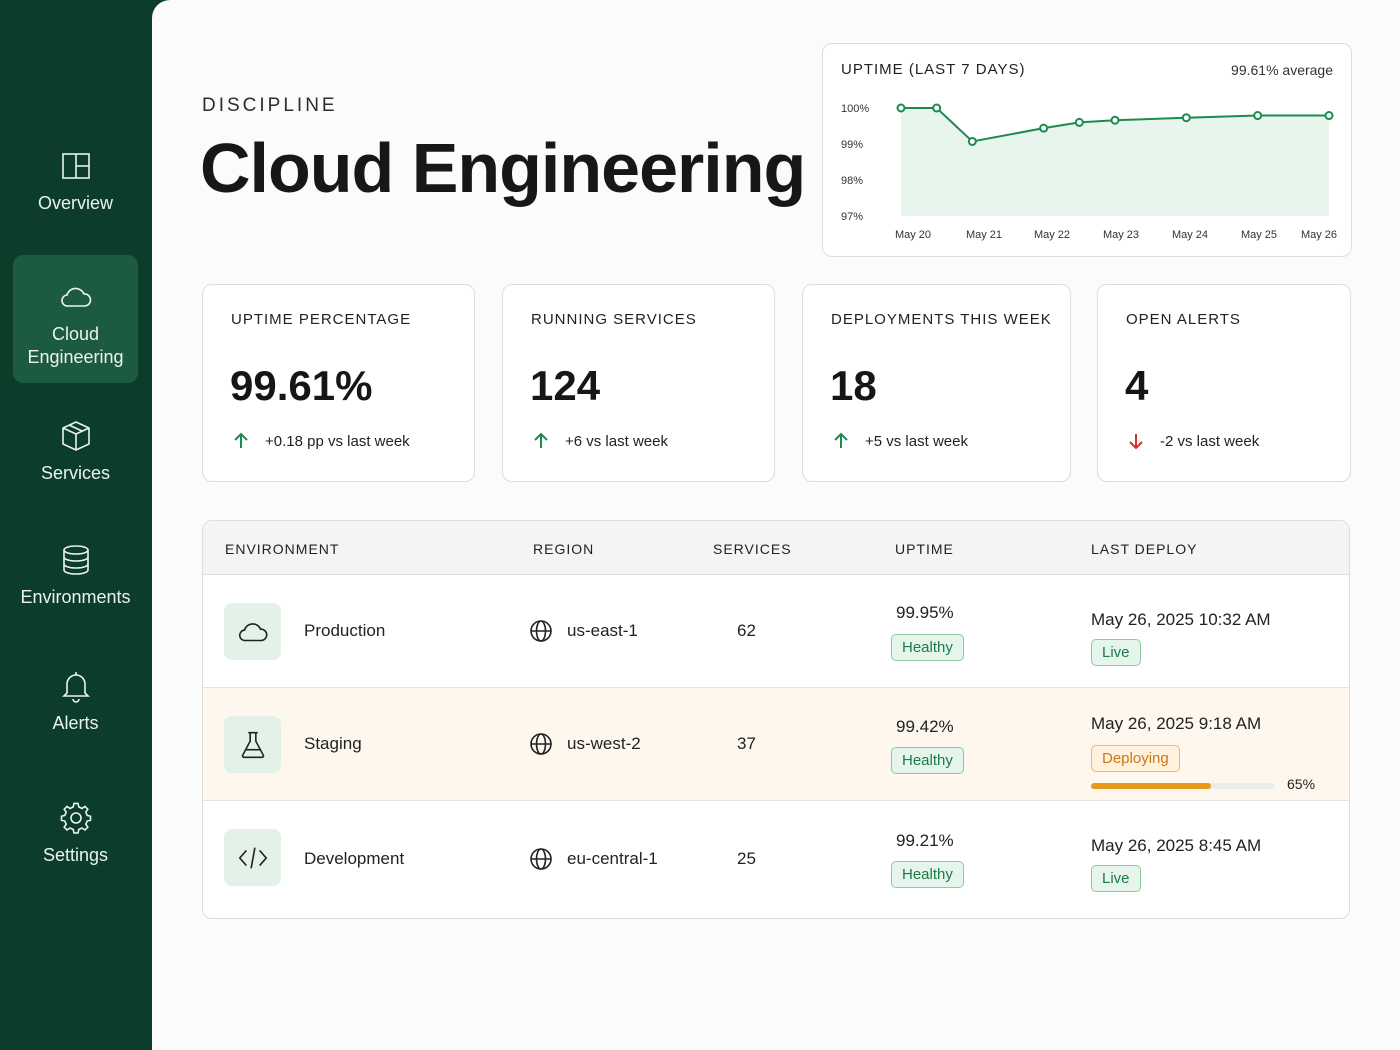  Describe the element at coordinates (638, 383) in the screenshot. I see `kpi-card-running-services: RUNNING SERVICES 124 +6 vs last week` at that location.